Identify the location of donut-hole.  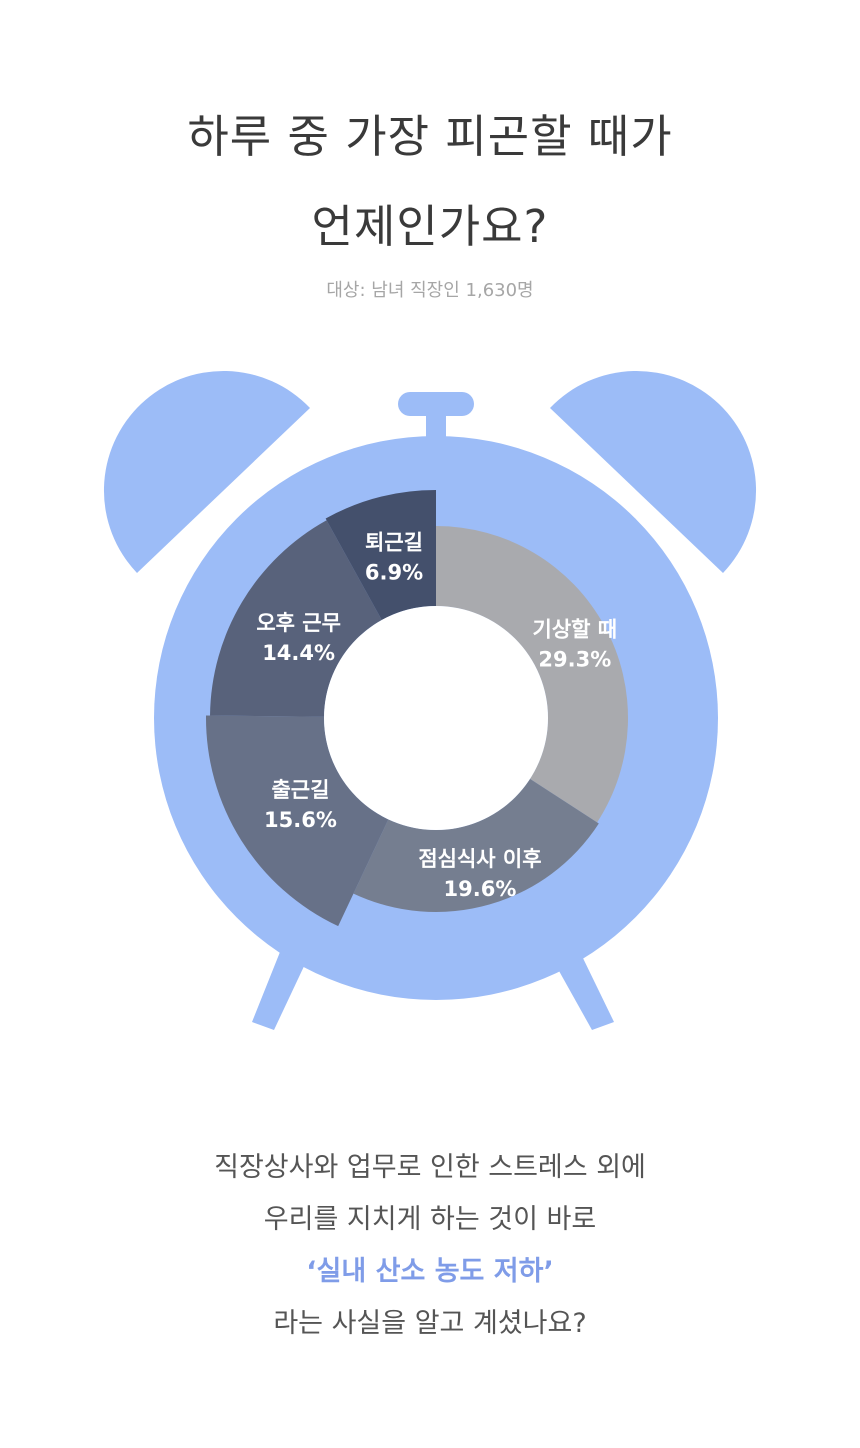
(436, 718).